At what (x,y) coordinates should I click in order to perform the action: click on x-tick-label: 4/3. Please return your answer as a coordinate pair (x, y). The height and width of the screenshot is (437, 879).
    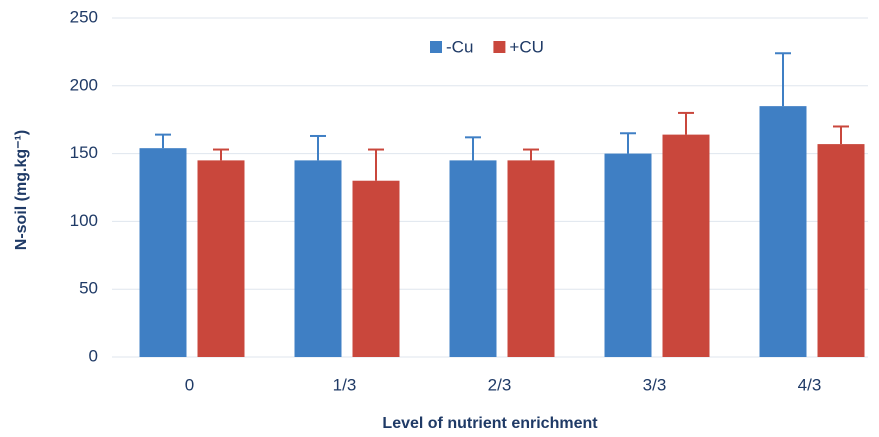
    Looking at the image, I should click on (810, 384).